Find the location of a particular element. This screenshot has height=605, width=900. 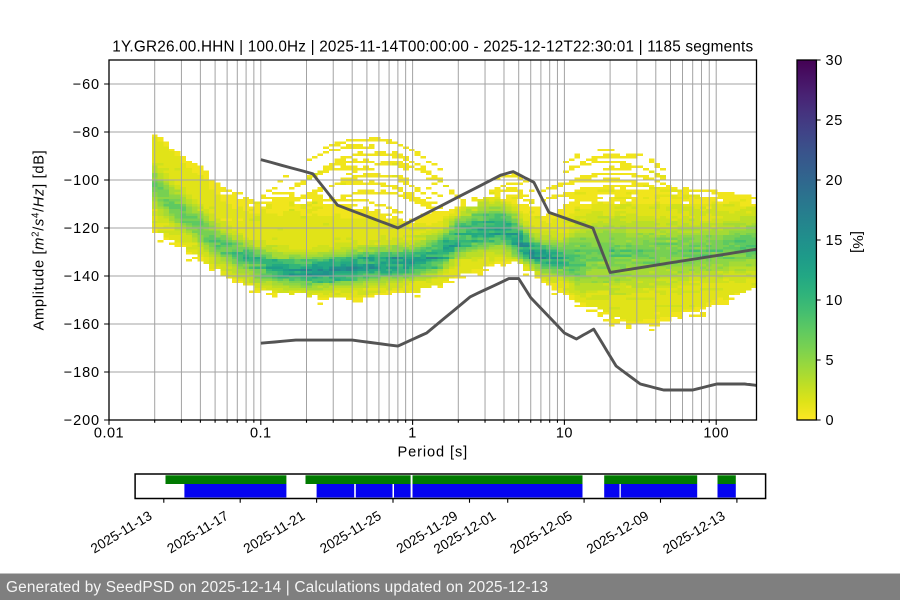

svg-text: 25 is located at coordinates (835, 121).